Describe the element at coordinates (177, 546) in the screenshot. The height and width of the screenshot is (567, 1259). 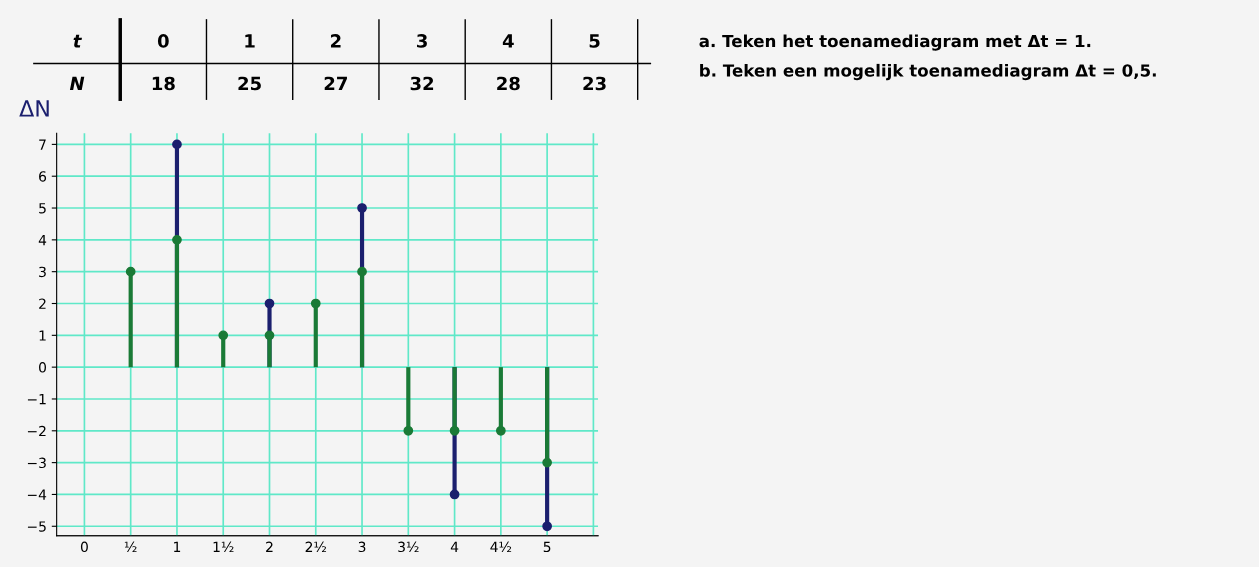
I see `x-tick-label: 1` at that location.